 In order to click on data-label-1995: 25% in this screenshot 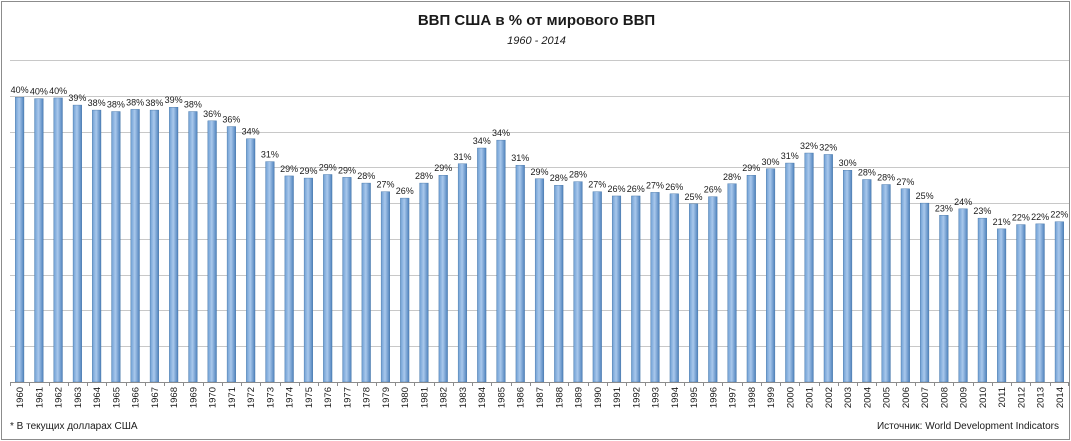, I will do `click(694, 197)`.